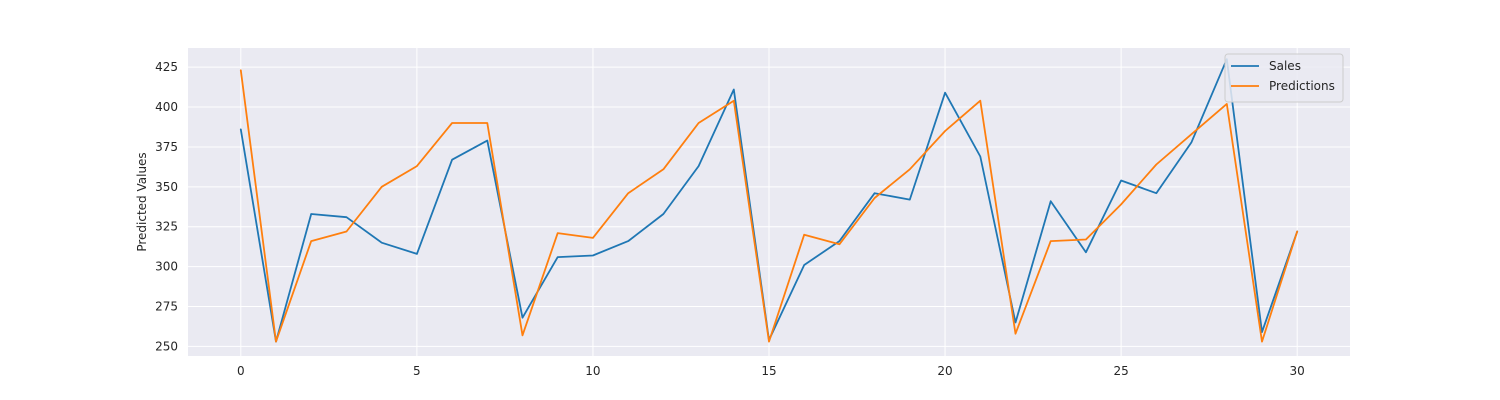 The image size is (1500, 400). I want to click on x-tick-label: 10, so click(592, 371).